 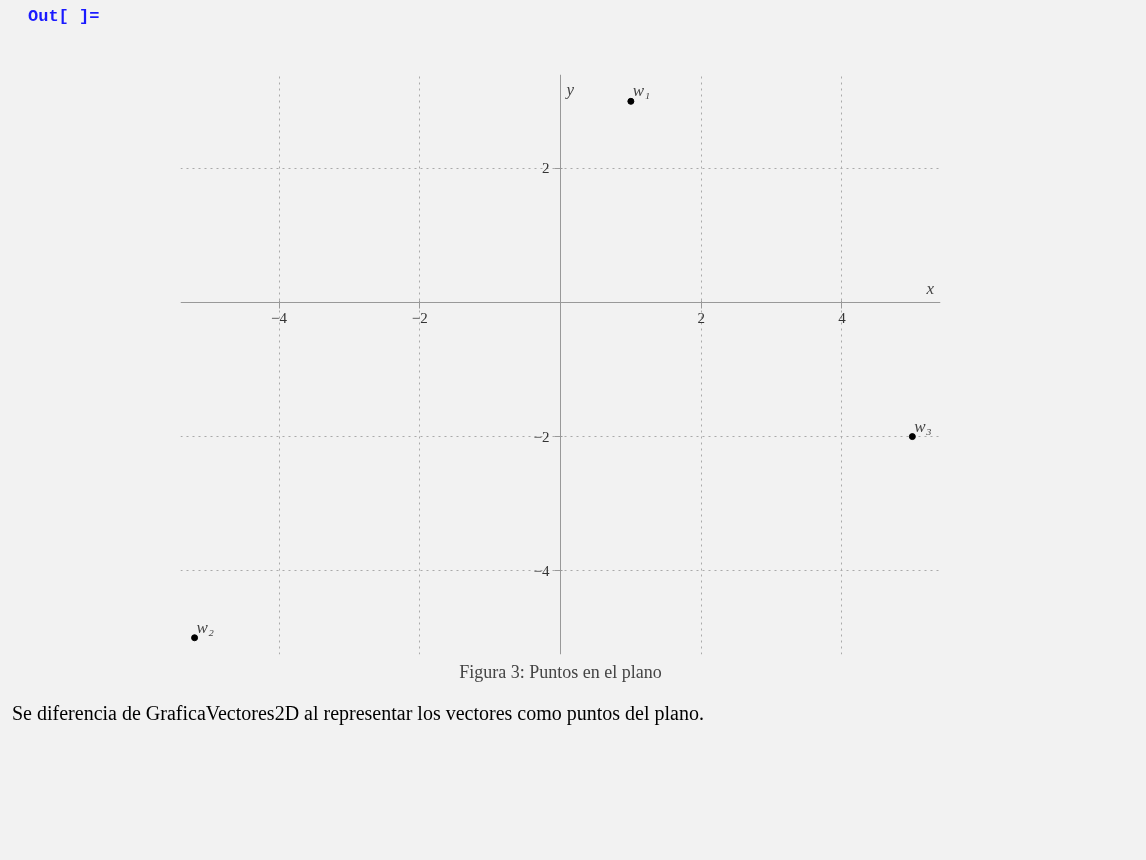 I want to click on x-tick-label: −2, so click(x=419, y=318).